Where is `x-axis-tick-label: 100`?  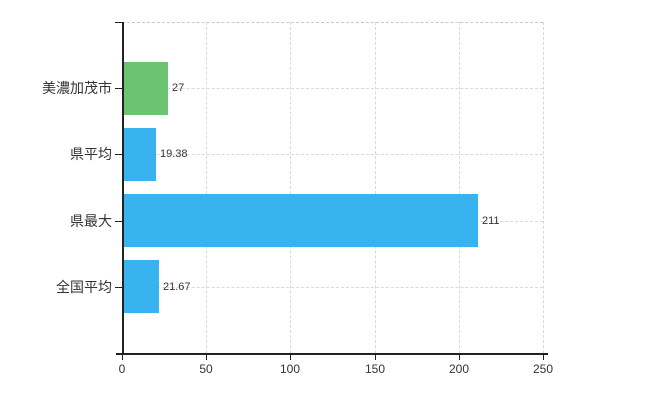
x-axis-tick-label: 100 is located at coordinates (290, 369).